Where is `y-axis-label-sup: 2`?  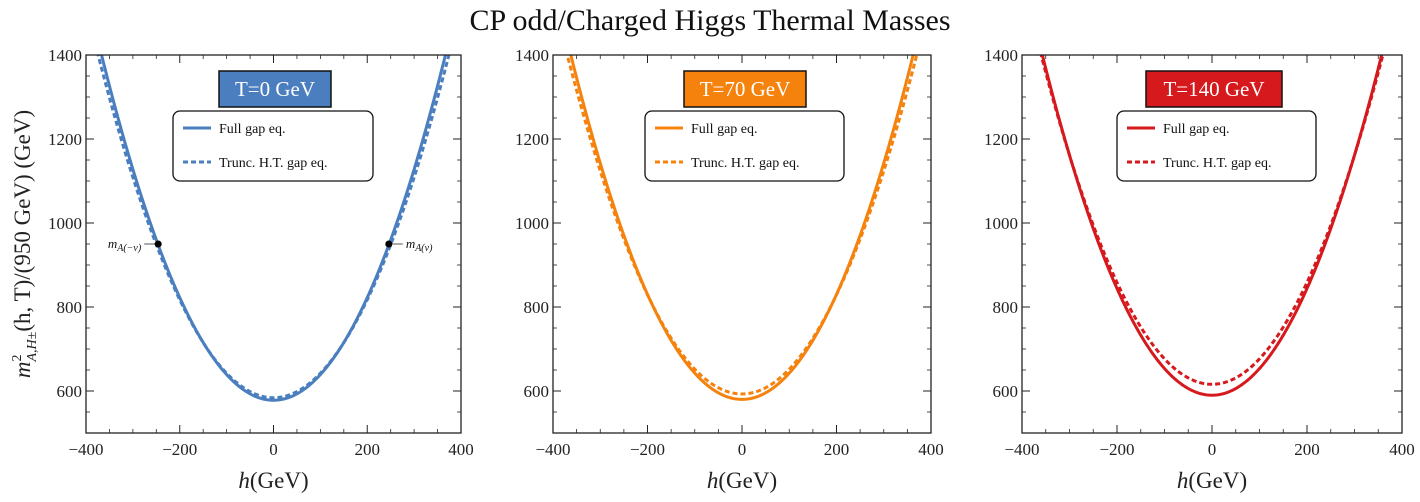 y-axis-label-sup: 2 is located at coordinates (17, 358).